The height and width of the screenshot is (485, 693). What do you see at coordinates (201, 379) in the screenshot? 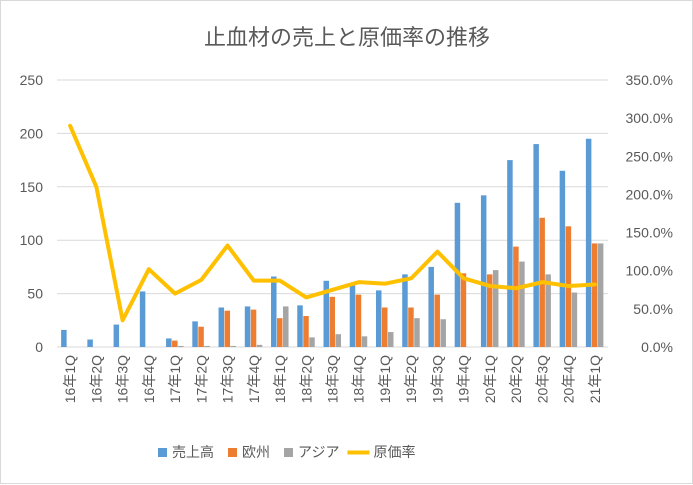
I see `x-tick-label: 17年2Q` at bounding box center [201, 379].